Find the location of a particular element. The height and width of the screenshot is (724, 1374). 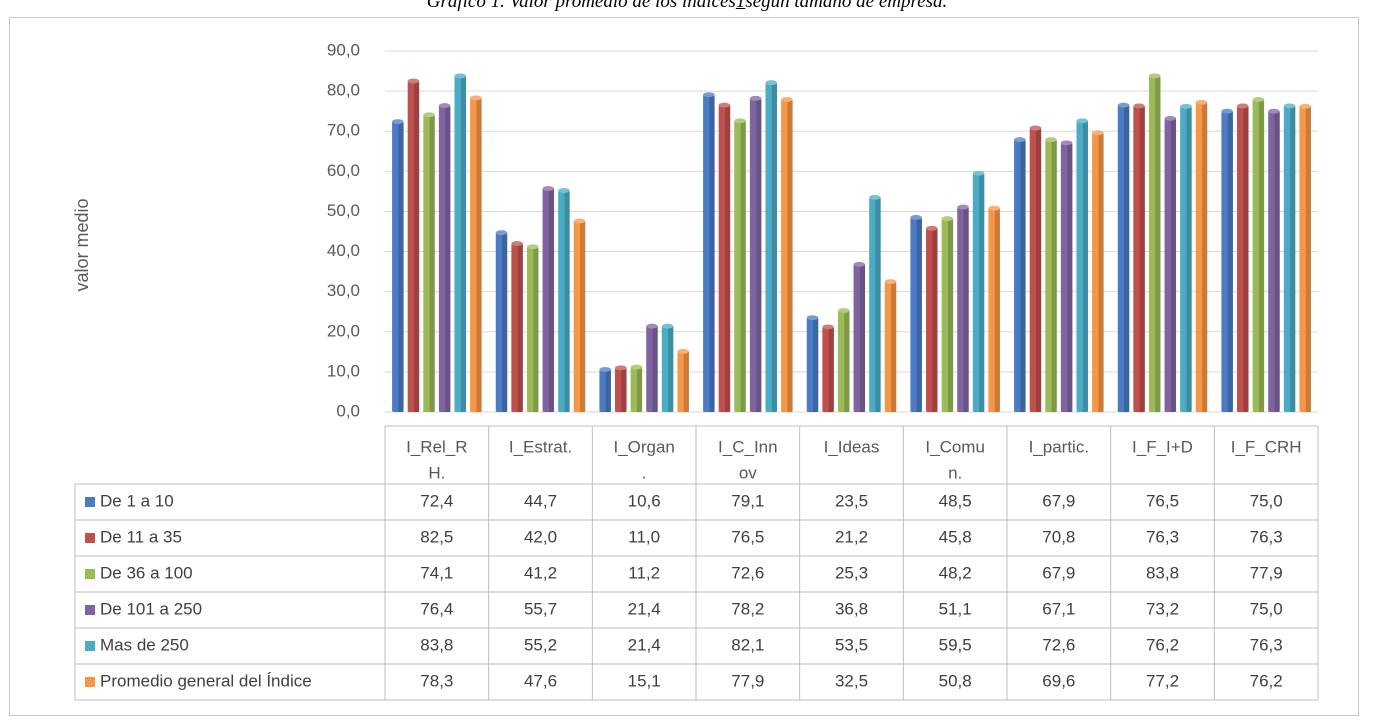

x-tick-label: I_Rel_R is located at coordinates (436, 446).